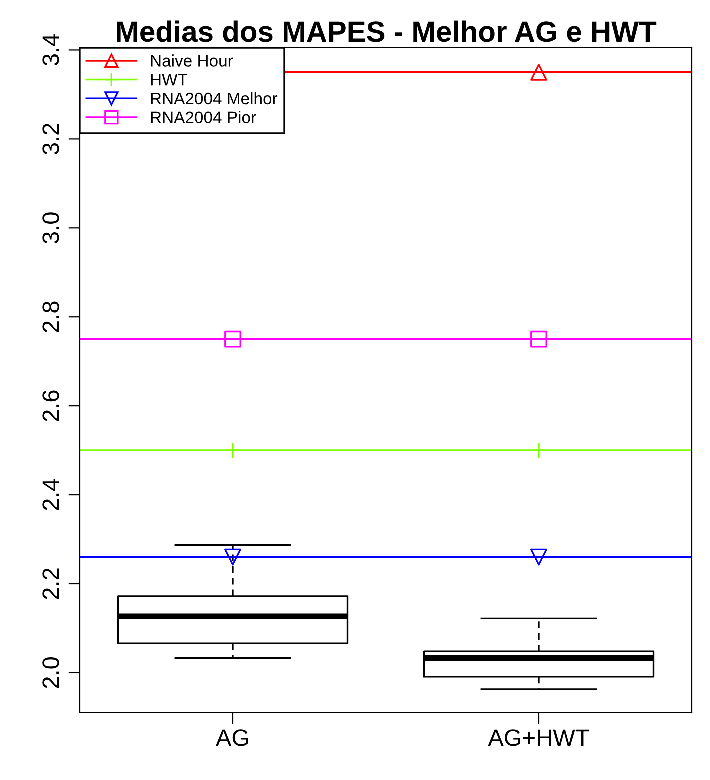  Describe the element at coordinates (203, 117) in the screenshot. I see `legend-label: RNA2004 Pior` at that location.